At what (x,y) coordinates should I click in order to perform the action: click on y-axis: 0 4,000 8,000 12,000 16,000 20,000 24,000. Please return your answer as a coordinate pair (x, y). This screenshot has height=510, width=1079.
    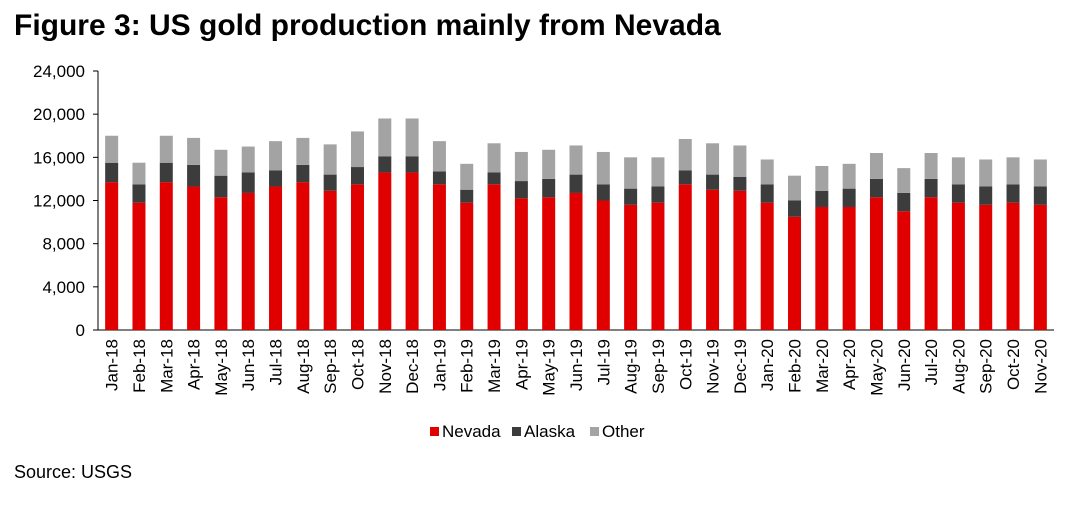
    Looking at the image, I should click on (66, 201).